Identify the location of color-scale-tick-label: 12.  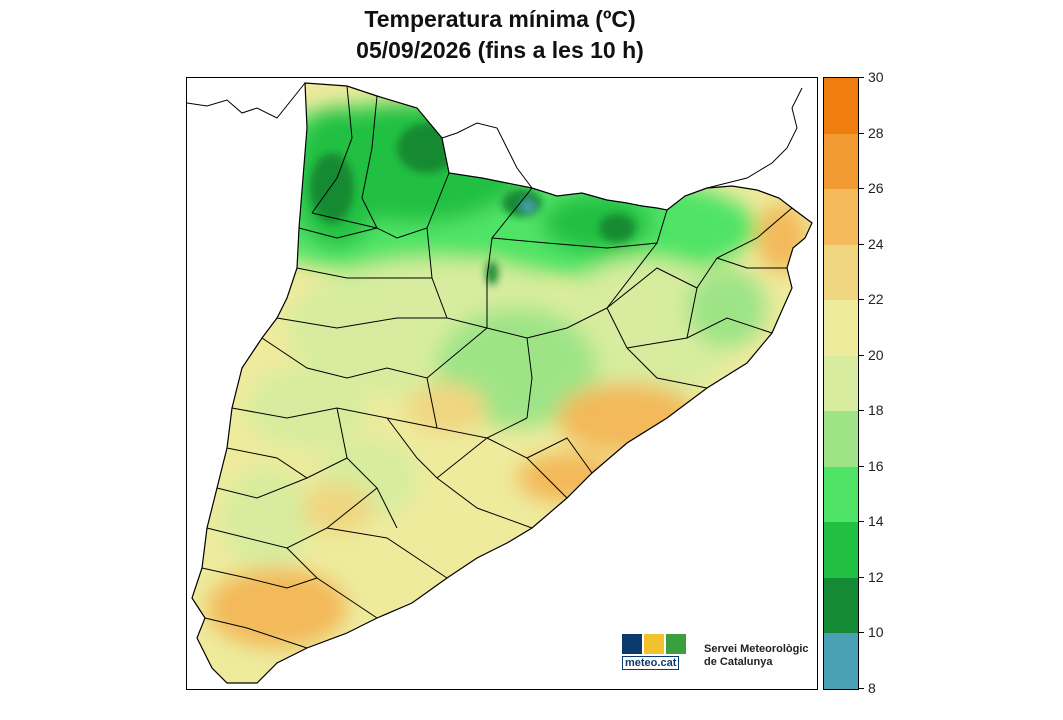
(876, 576).